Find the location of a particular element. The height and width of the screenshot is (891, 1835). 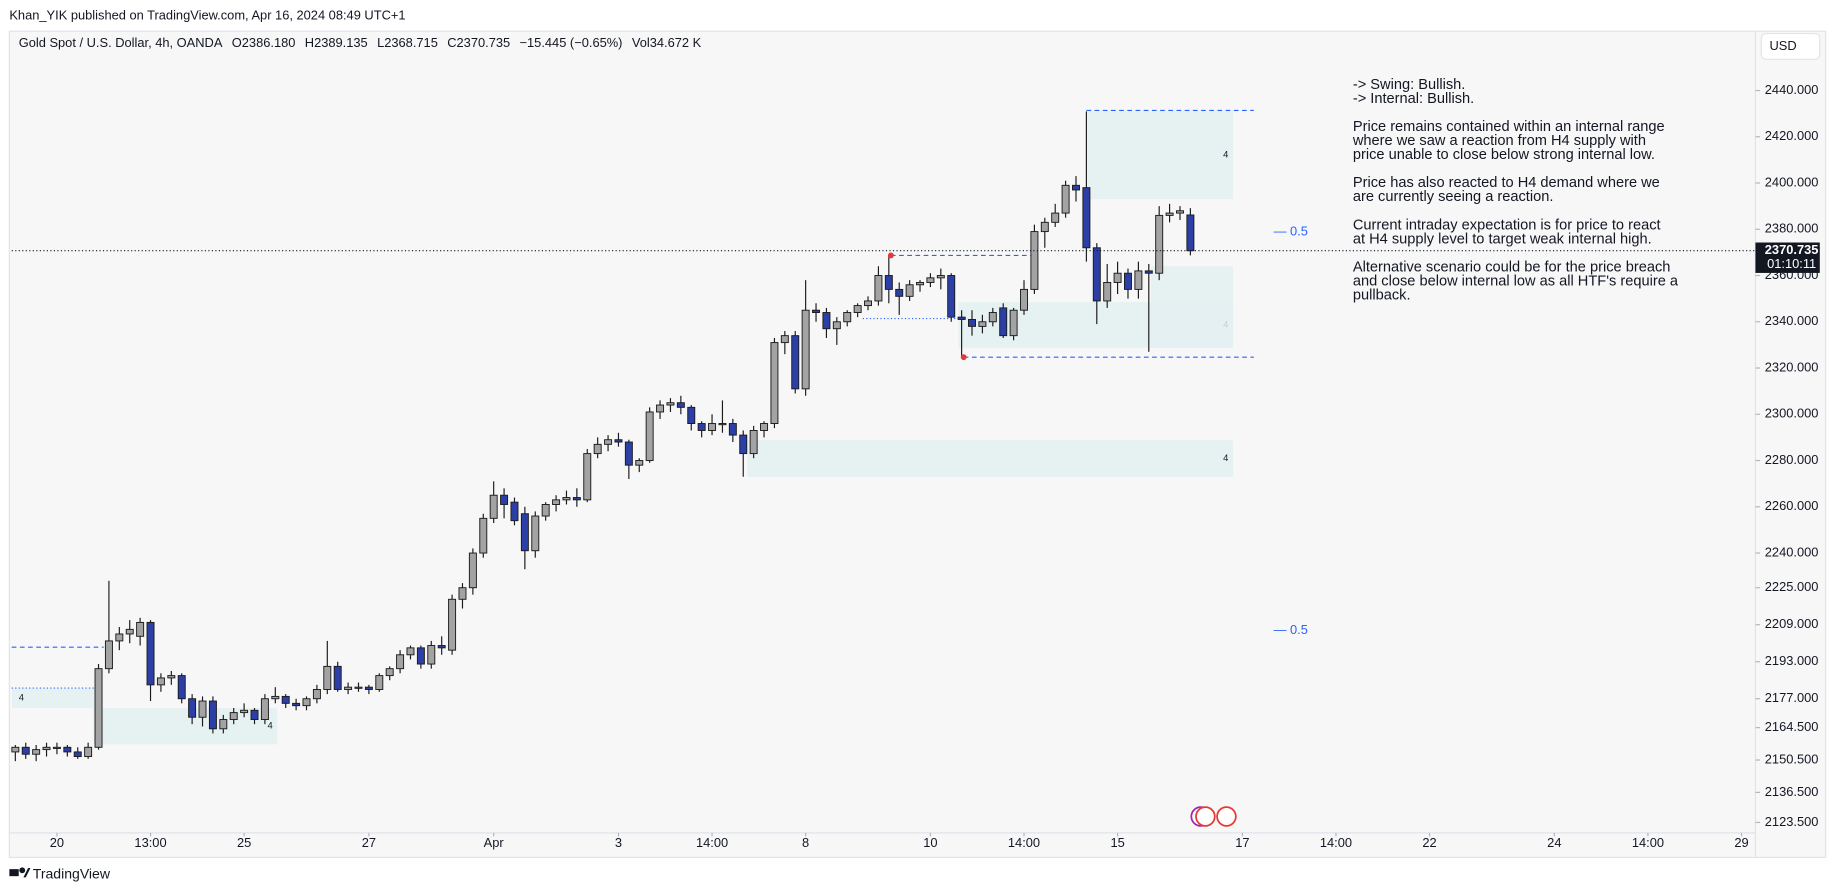

y-tick-label: 2164.500 is located at coordinates (1792, 726).